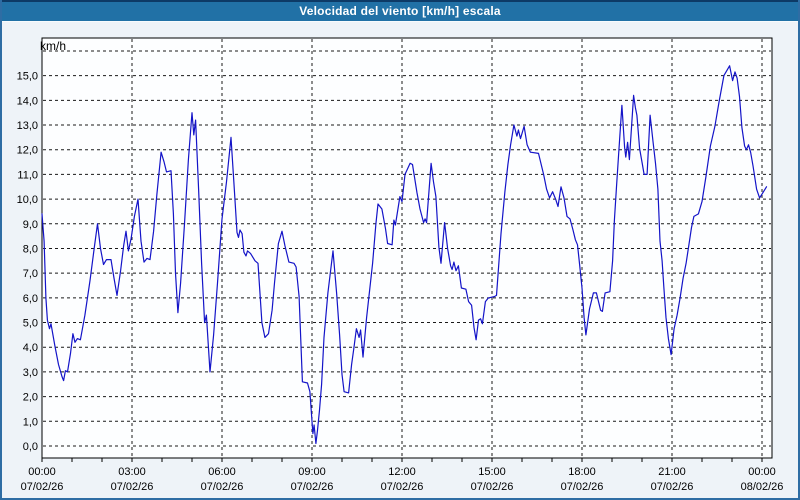 This screenshot has width=800, height=500. Describe the element at coordinates (27, 175) in the screenshot. I see `y-tick-label: 11,0` at that location.